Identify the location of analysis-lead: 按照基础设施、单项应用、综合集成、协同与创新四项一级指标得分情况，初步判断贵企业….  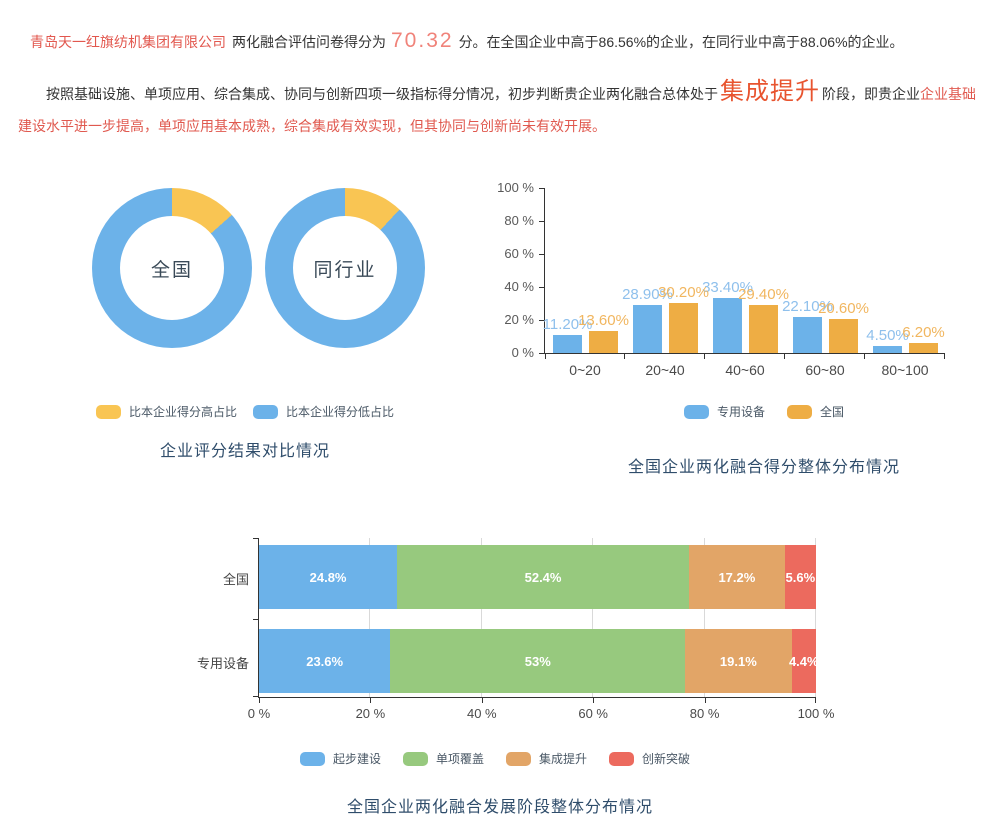
(382, 94).